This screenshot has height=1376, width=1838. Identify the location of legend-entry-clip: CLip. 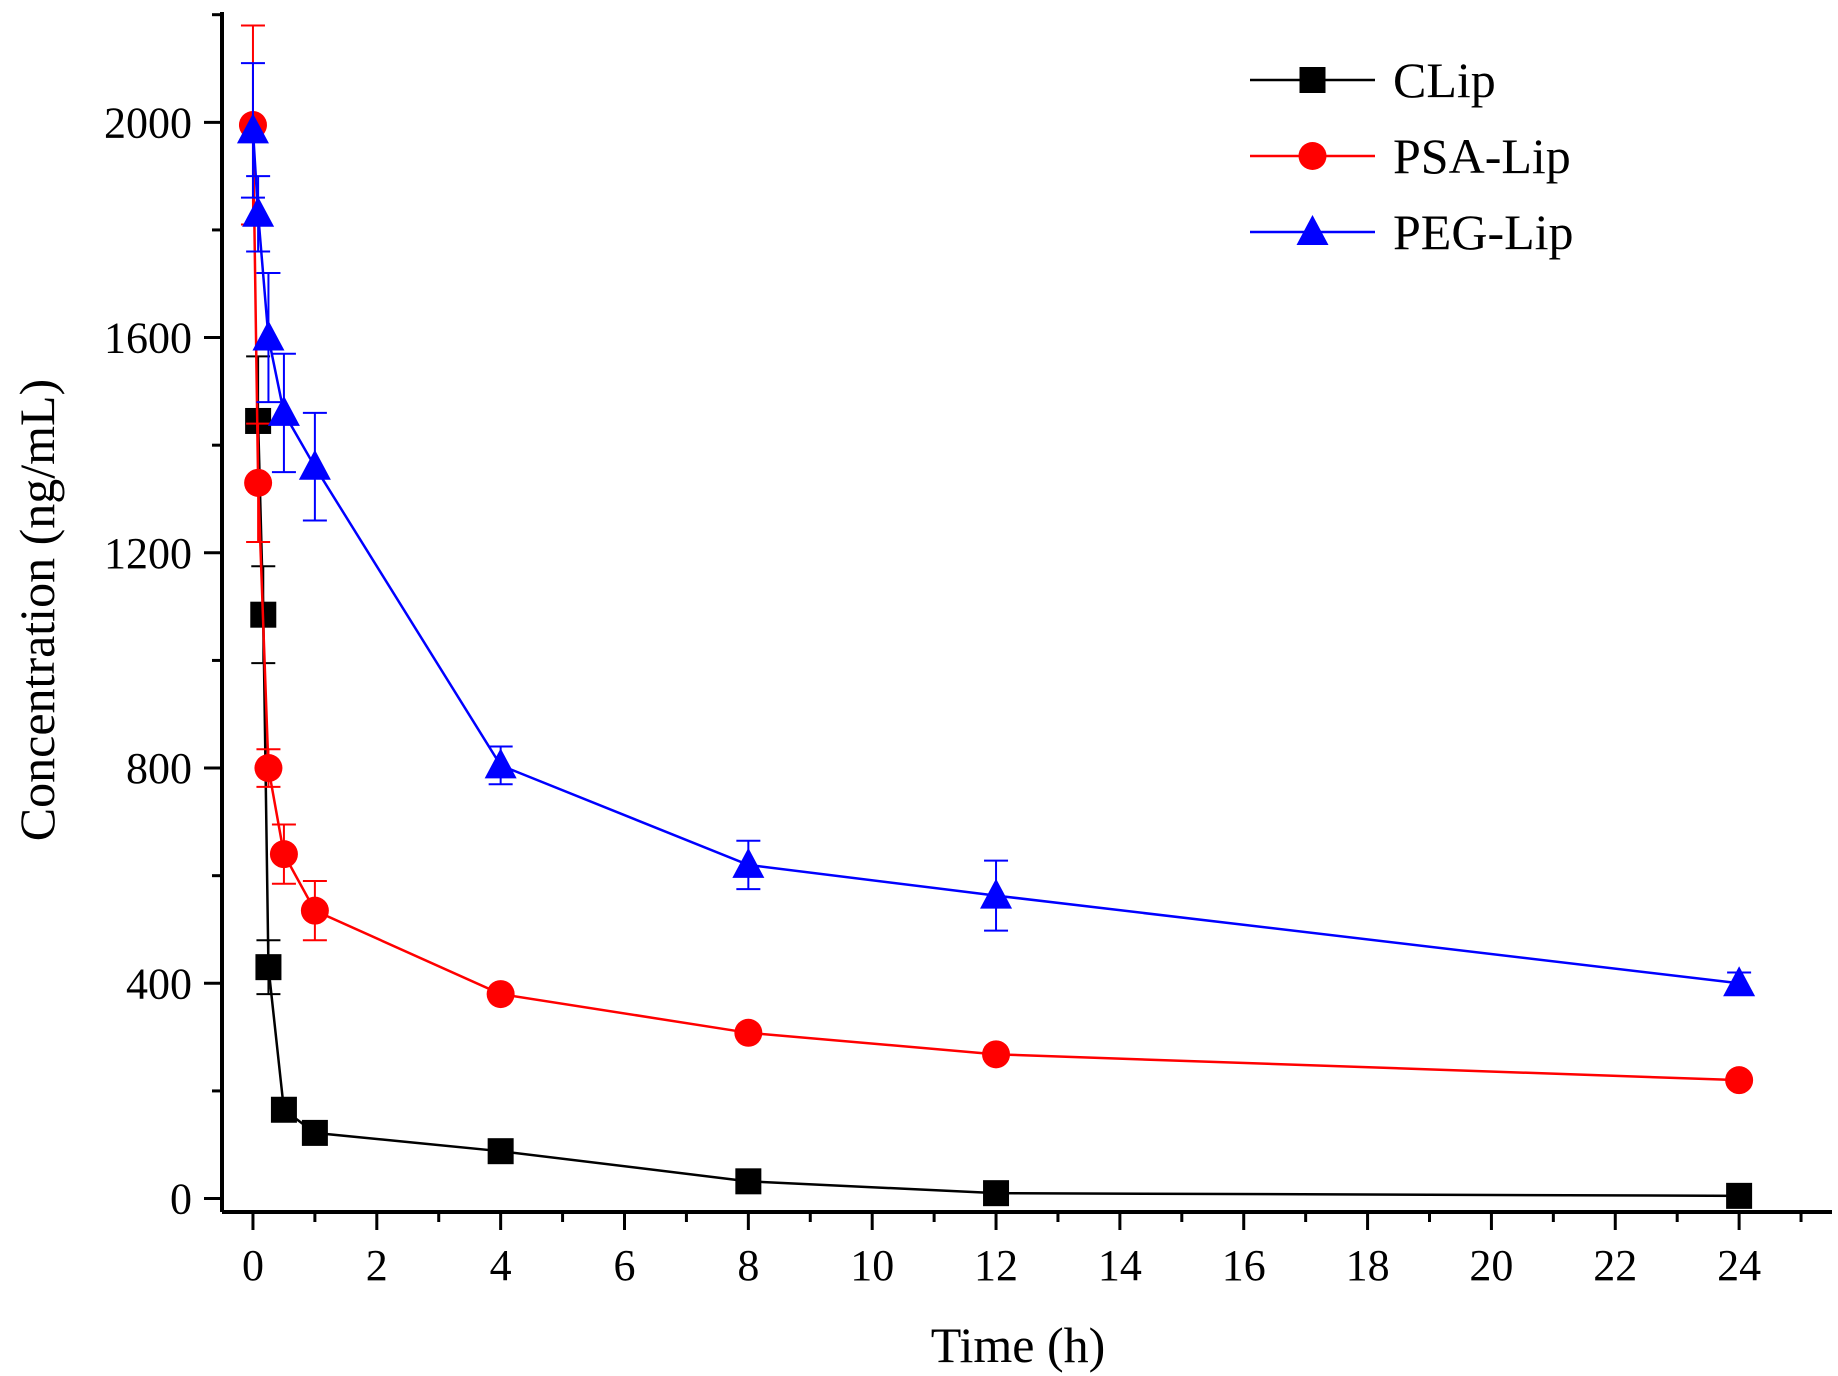
(1373, 80).